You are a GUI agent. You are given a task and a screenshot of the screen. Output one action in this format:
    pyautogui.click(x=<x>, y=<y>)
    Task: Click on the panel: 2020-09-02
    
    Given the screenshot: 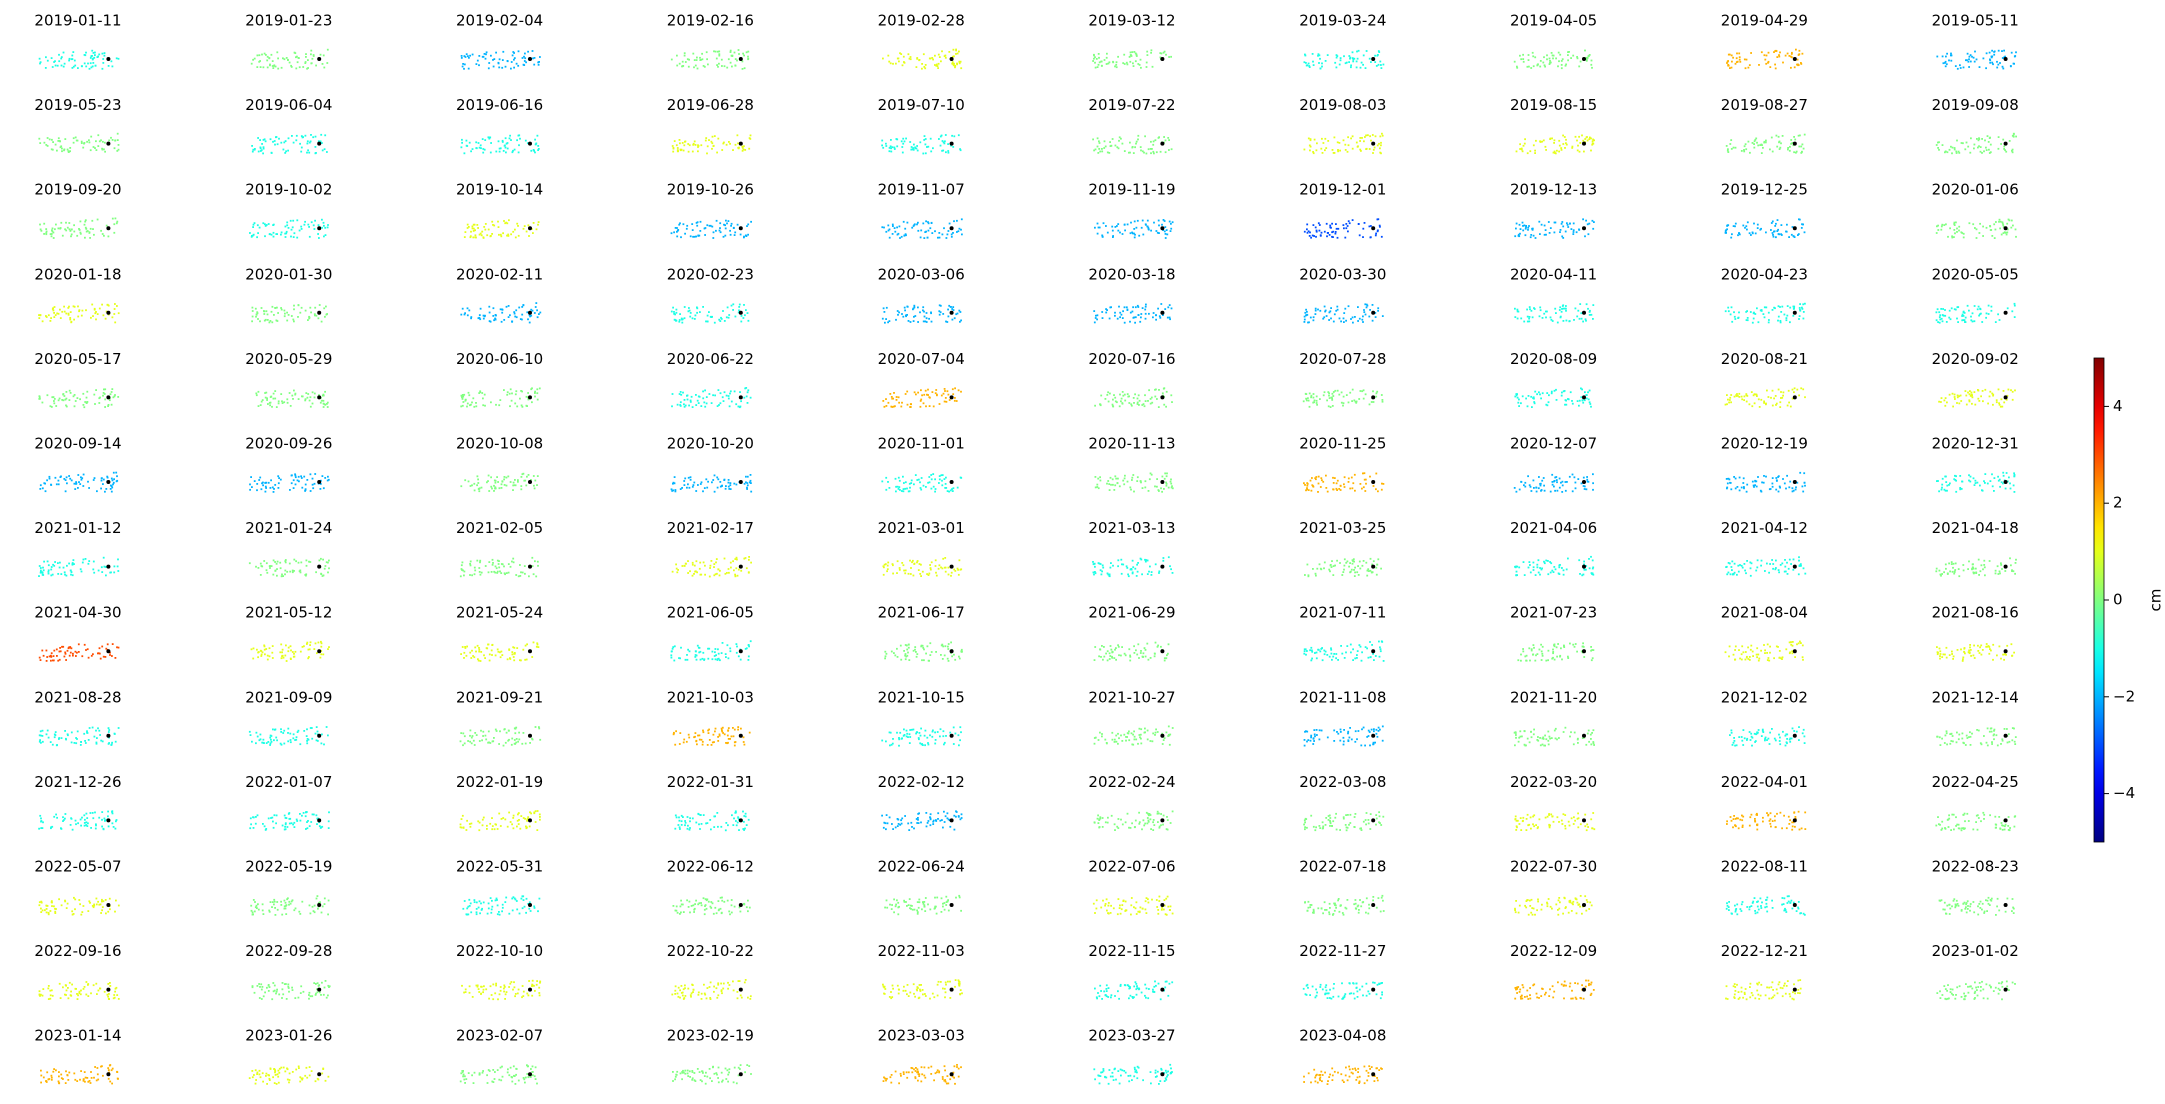 What is the action you would take?
    pyautogui.click(x=1975, y=379)
    